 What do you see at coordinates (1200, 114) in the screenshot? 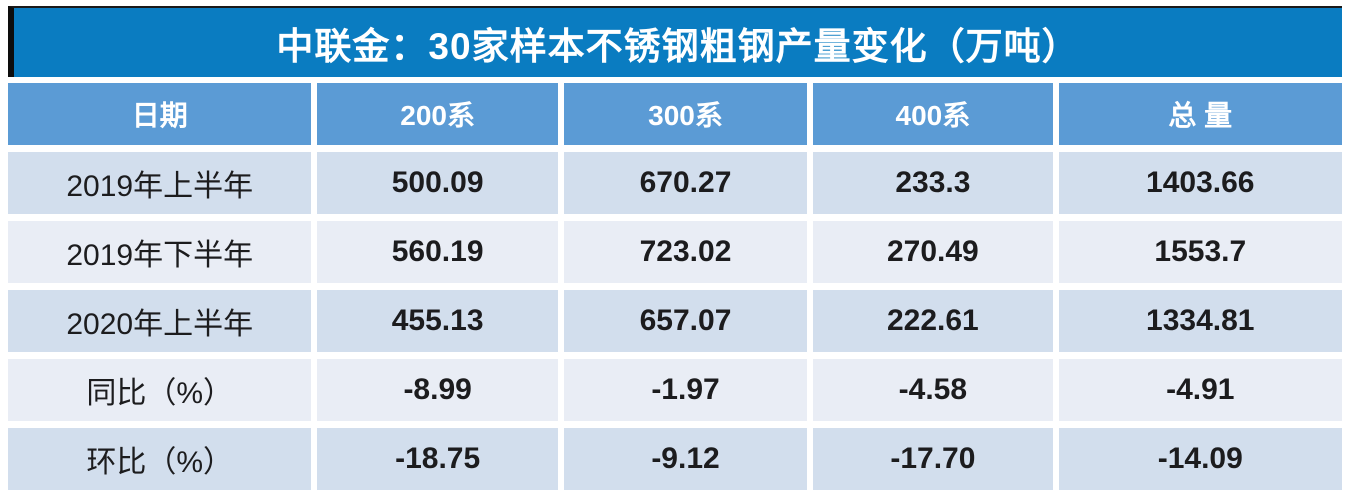
I see `column-header-total: 总 量` at bounding box center [1200, 114].